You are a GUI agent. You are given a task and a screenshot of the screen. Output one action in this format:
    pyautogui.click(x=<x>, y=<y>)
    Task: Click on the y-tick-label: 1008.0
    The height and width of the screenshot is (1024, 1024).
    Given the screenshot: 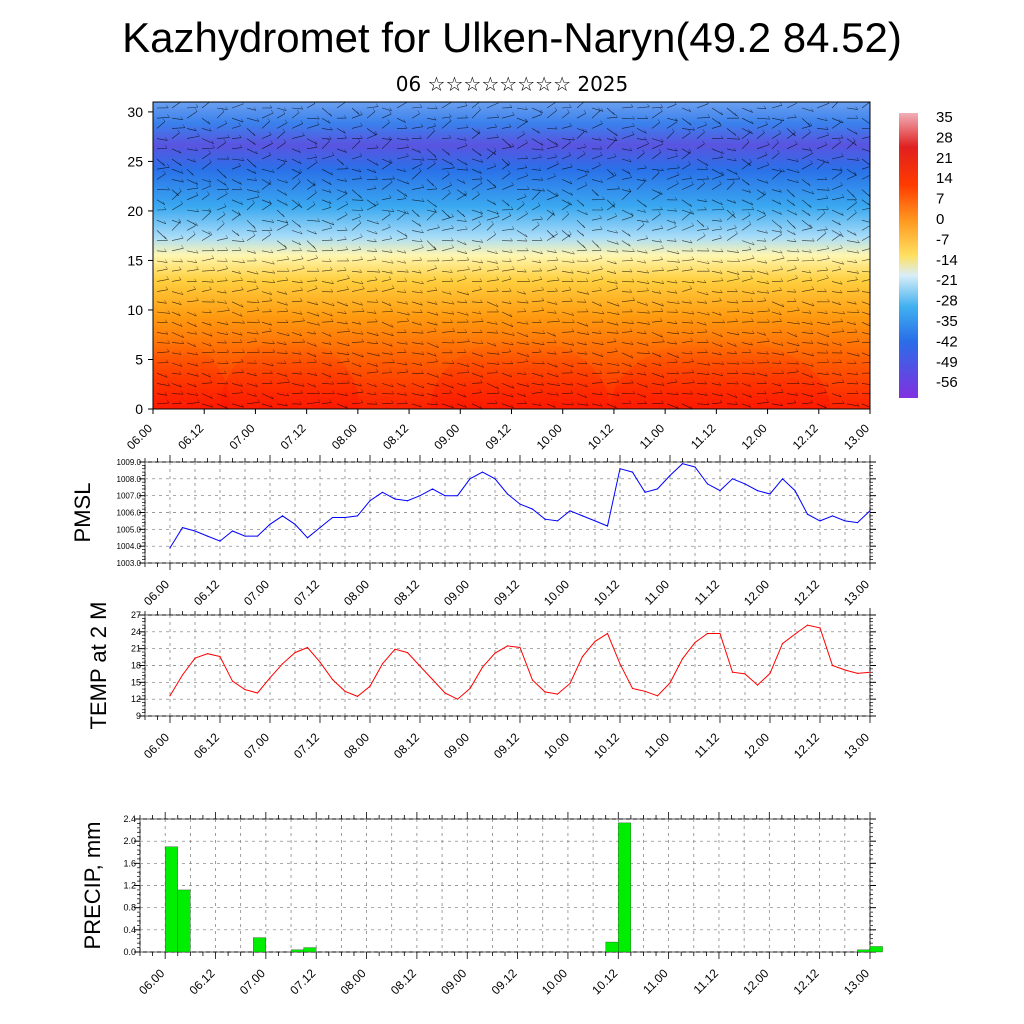 What is the action you would take?
    pyautogui.click(x=129, y=479)
    